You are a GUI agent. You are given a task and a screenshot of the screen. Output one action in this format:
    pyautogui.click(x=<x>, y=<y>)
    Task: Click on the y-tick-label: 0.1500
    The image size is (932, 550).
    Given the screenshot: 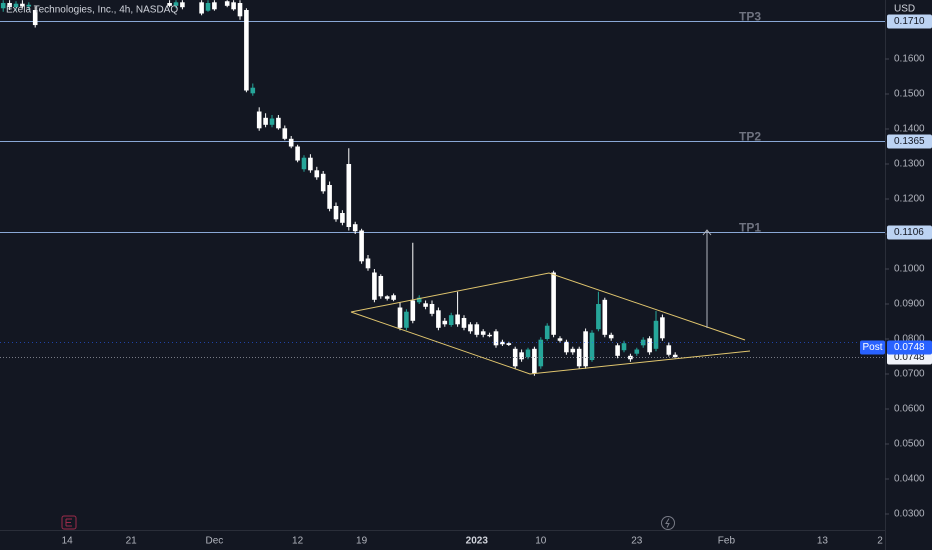 What is the action you would take?
    pyautogui.click(x=909, y=94)
    